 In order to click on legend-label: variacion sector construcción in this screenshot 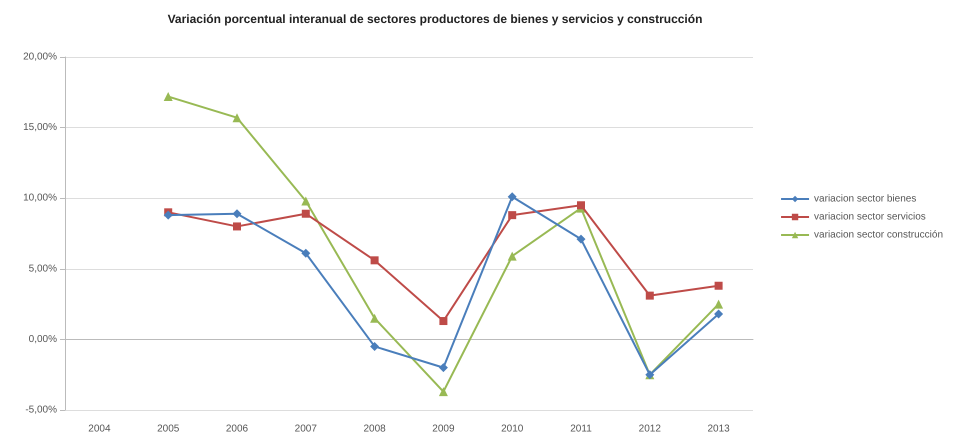, I will do `click(879, 235)`.